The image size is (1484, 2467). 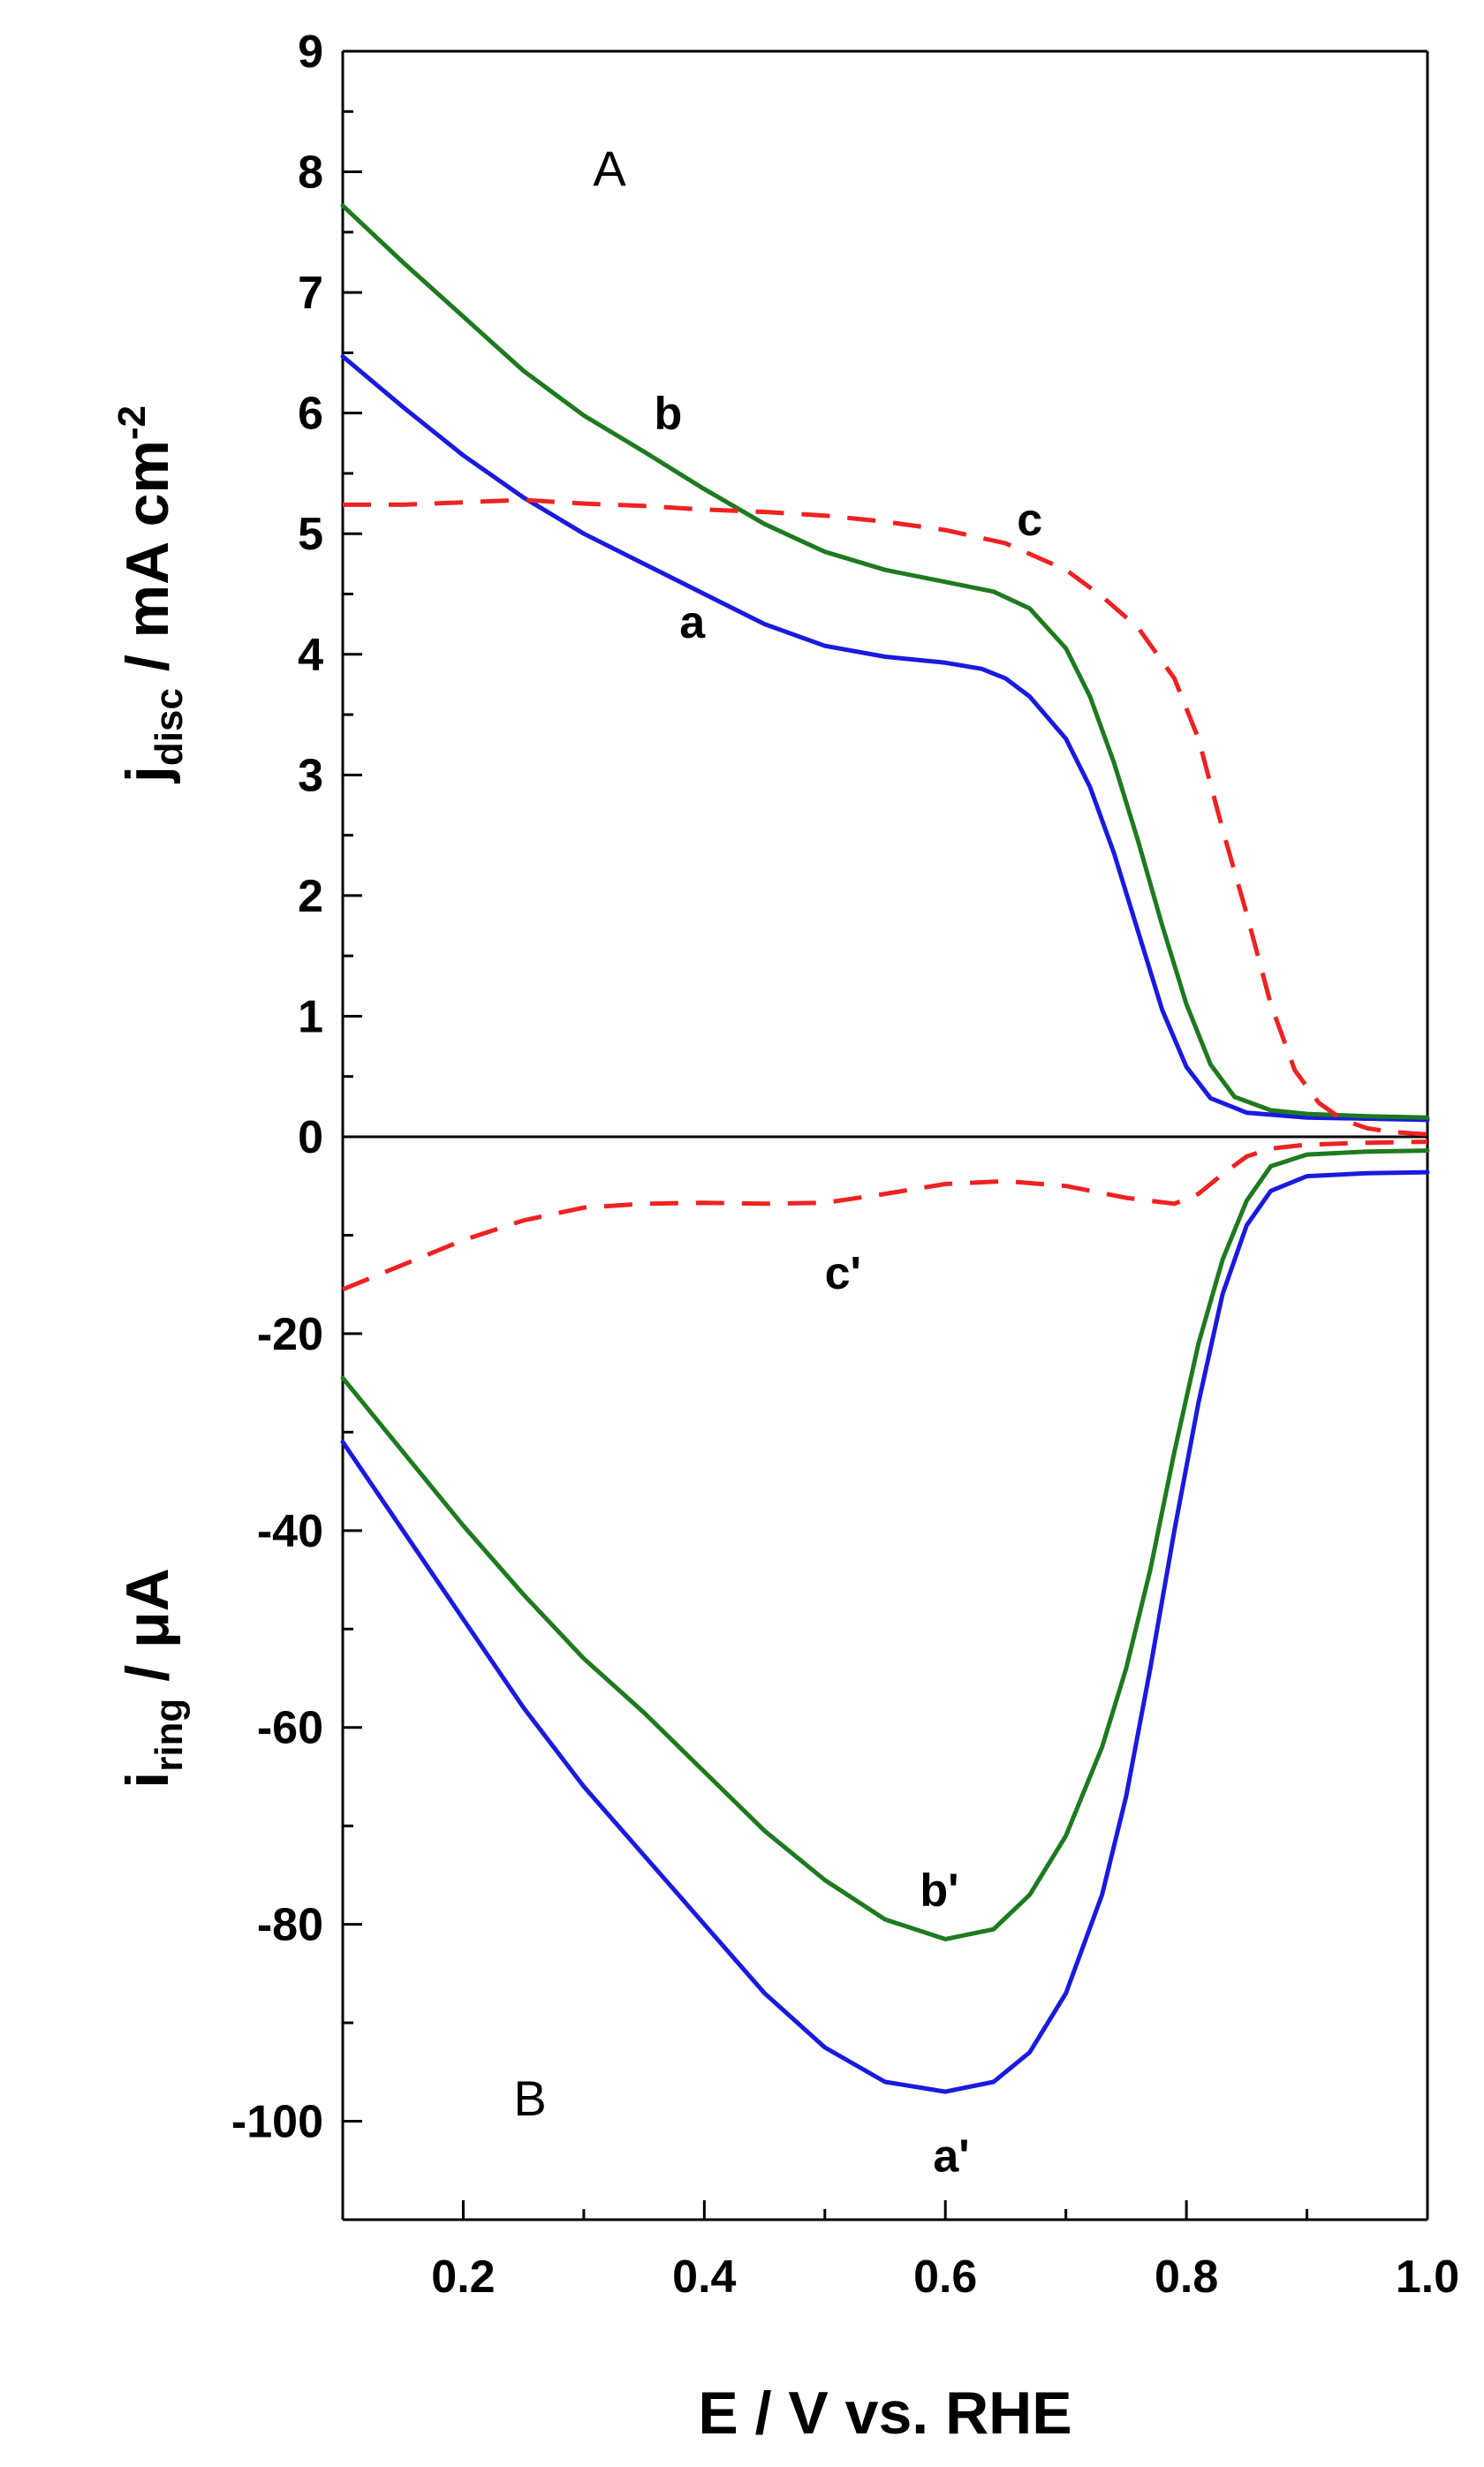 What do you see at coordinates (692, 623) in the screenshot?
I see `curve-label-a: a` at bounding box center [692, 623].